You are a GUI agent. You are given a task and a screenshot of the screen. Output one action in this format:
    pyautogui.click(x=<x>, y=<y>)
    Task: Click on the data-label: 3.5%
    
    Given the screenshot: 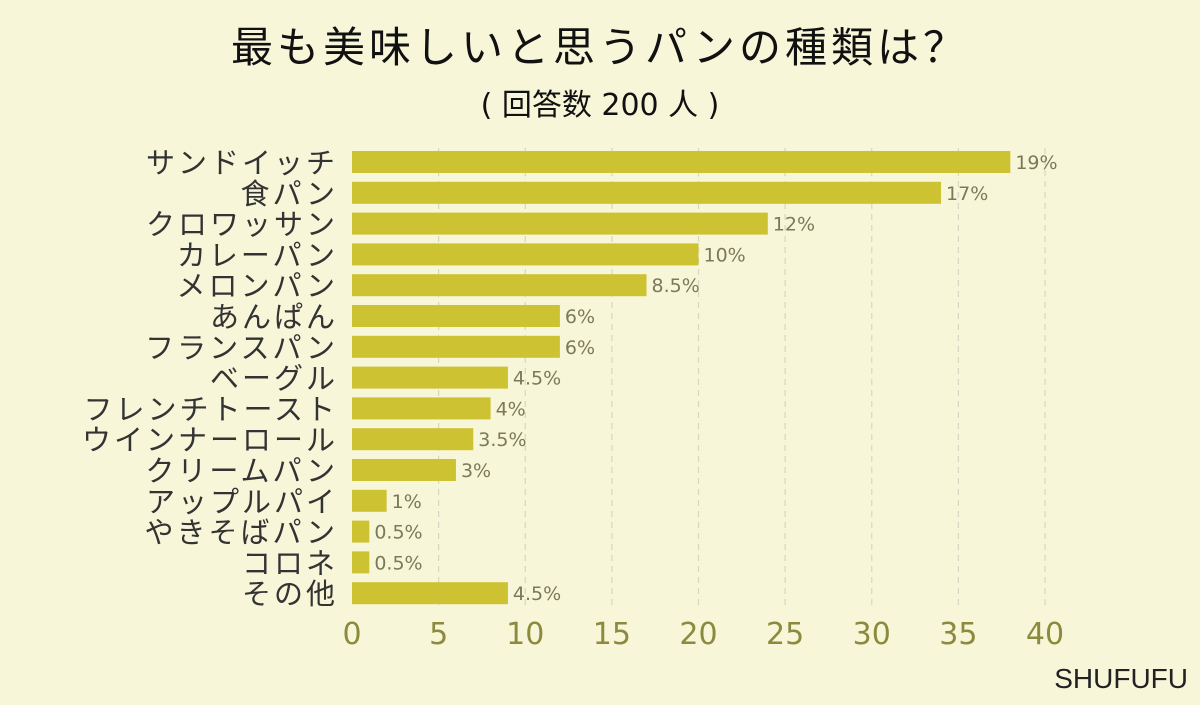 What is the action you would take?
    pyautogui.click(x=502, y=440)
    